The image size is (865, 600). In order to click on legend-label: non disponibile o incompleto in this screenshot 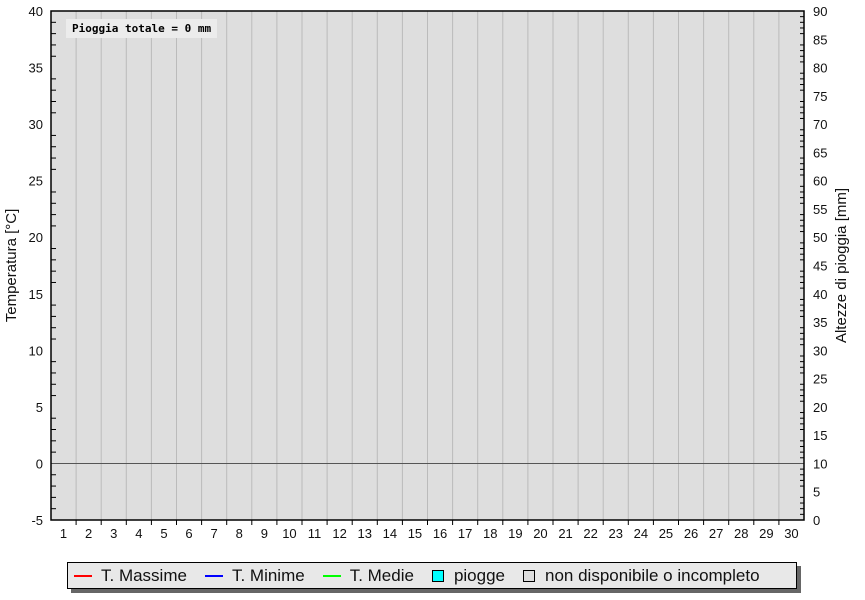, I will do `click(652, 575)`.